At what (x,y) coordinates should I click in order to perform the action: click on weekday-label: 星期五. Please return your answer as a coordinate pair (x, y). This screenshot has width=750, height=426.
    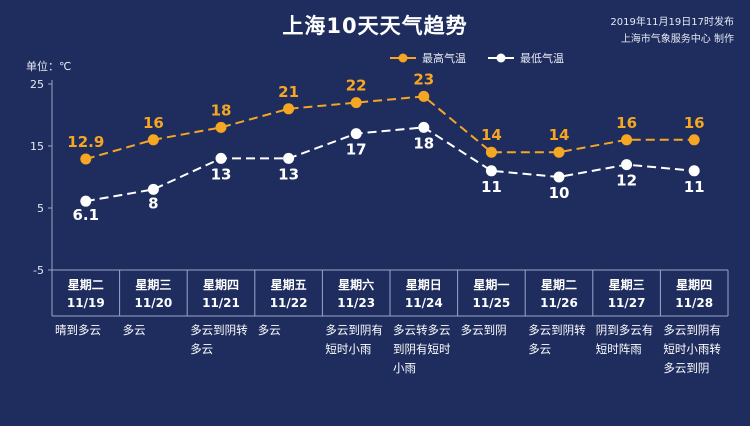
    Looking at the image, I should click on (288, 285).